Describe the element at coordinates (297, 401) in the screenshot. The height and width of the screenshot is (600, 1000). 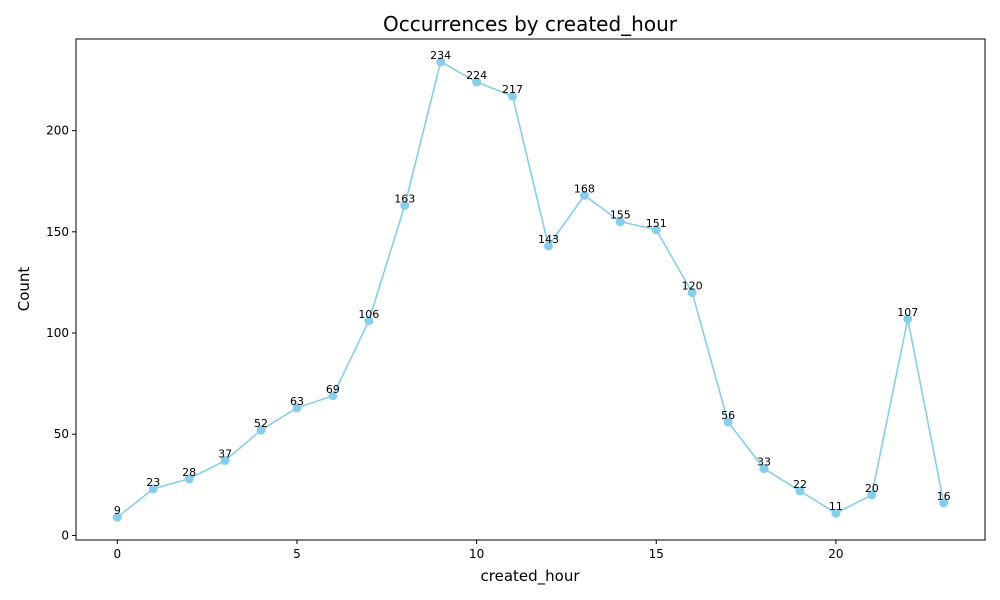
I see `data-label: 63` at that location.